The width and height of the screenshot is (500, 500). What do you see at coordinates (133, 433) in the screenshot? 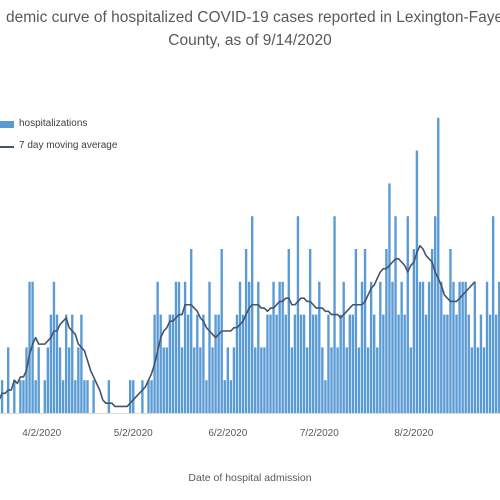
I see `x-tick-label: 5/2/2020` at bounding box center [133, 433].